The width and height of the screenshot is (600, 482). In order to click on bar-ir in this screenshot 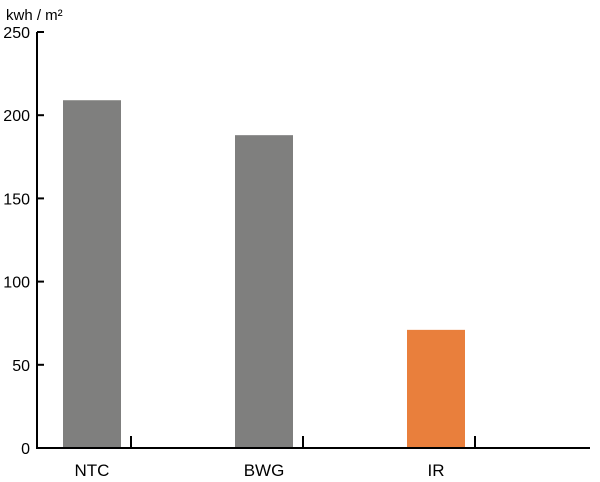, I will do `click(436, 388)`.